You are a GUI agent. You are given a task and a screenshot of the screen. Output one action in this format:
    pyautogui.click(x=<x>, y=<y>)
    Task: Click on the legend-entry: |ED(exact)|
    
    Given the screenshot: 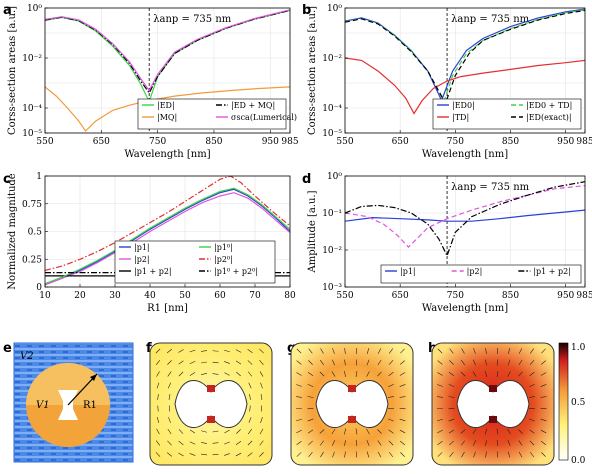 What is the action you would take?
    pyautogui.click(x=549, y=117)
    